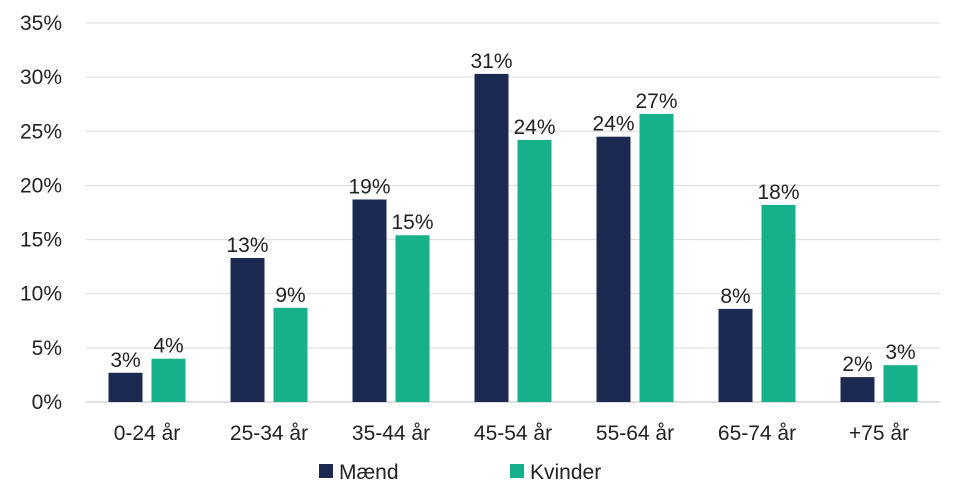 This screenshot has height=486, width=953. Describe the element at coordinates (269, 433) in the screenshot. I see `x-tick-label: 25-34 år` at that location.